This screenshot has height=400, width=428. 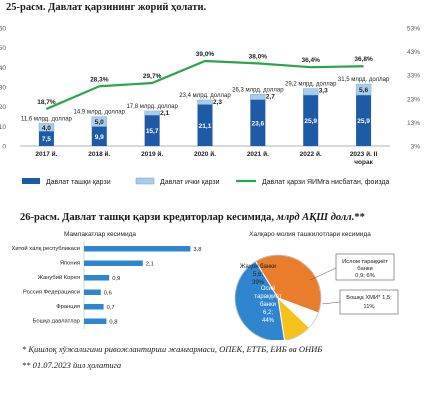 What do you see at coordinates (416, 147) in the screenshot?
I see `y-right-tick-label: 3%` at bounding box center [416, 147].